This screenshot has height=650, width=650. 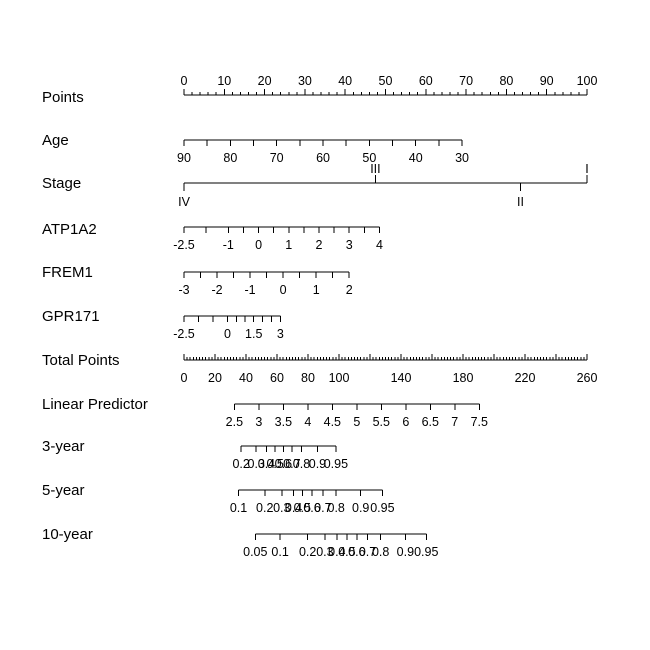 What do you see at coordinates (246, 378) in the screenshot?
I see `tick-label-total-points: 40` at bounding box center [246, 378].